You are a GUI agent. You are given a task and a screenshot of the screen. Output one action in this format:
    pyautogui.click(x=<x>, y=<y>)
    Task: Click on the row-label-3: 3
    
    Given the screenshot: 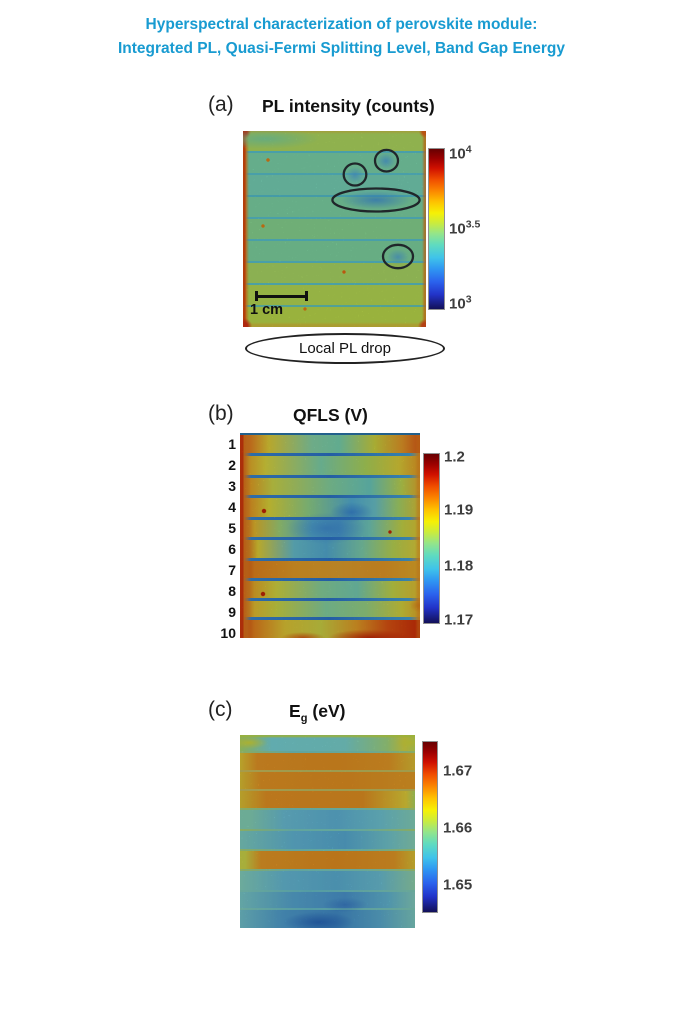 What is the action you would take?
    pyautogui.click(x=232, y=486)
    